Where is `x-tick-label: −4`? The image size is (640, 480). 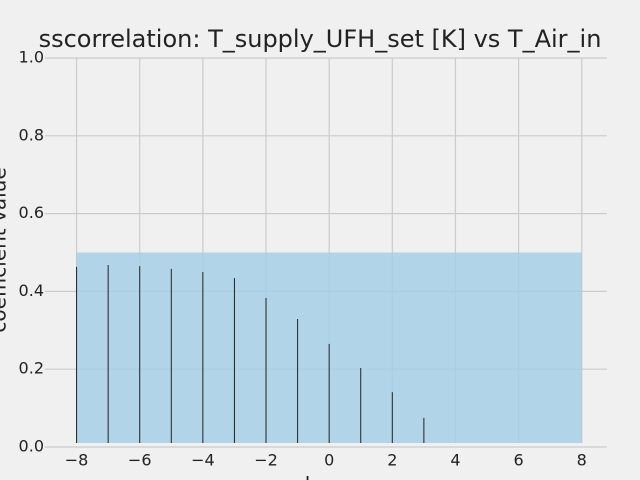
x-tick-label: −4 is located at coordinates (203, 460).